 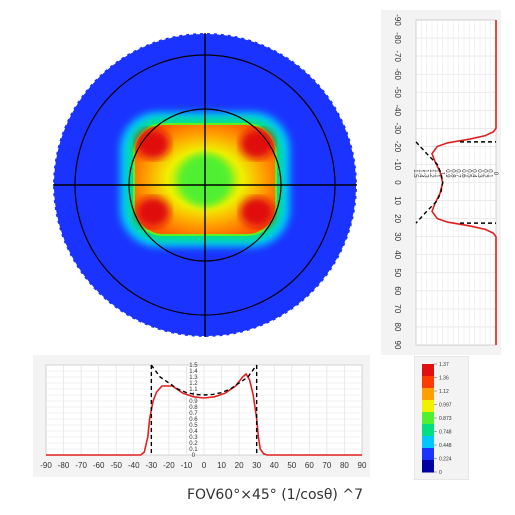 What do you see at coordinates (81, 465) in the screenshot?
I see `horizontal-angle-tick-label: -70` at bounding box center [81, 465].